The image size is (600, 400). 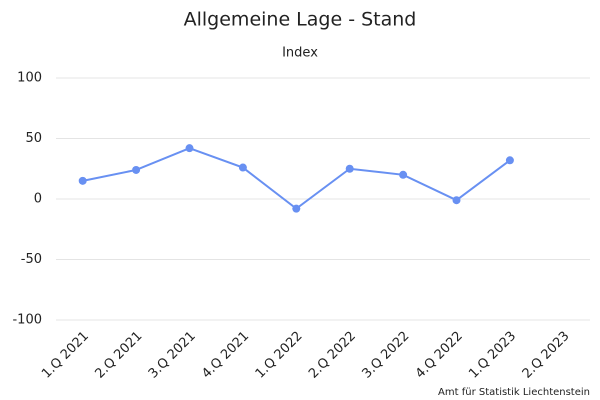 What do you see at coordinates (296, 178) in the screenshot?
I see `data-line` at bounding box center [296, 178].